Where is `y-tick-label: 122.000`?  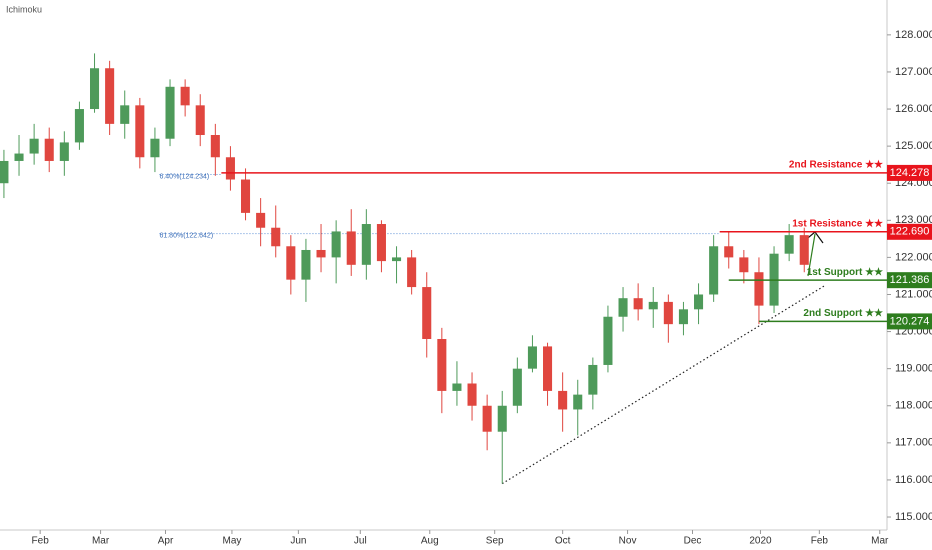 y-tick-label: 122.000 is located at coordinates (913, 257).